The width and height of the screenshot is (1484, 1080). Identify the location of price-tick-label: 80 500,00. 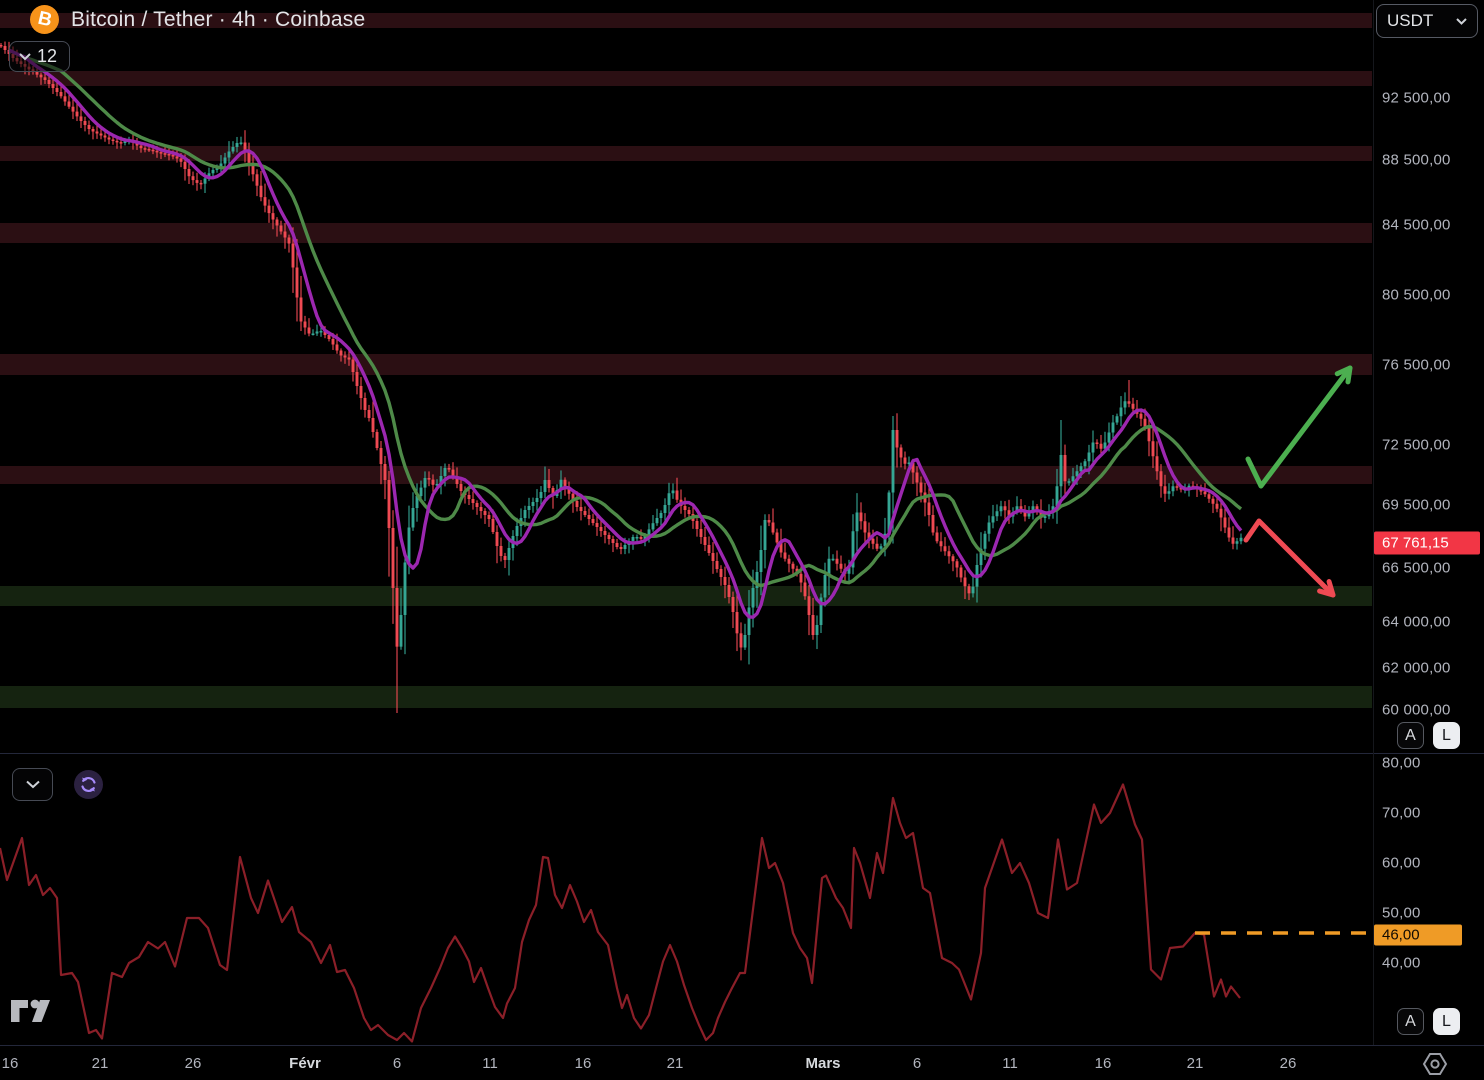
(1416, 295).